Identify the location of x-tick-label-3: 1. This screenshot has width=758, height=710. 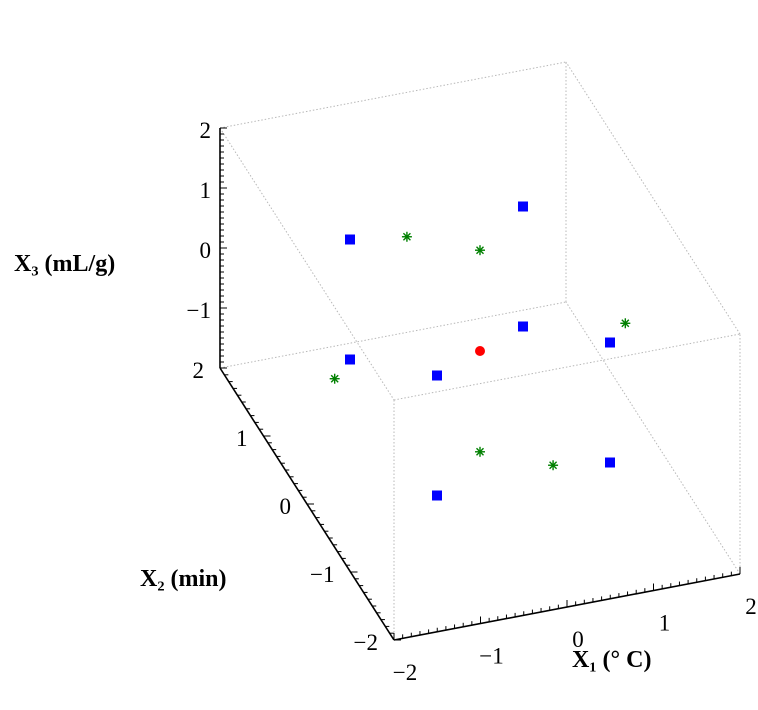
(665, 623).